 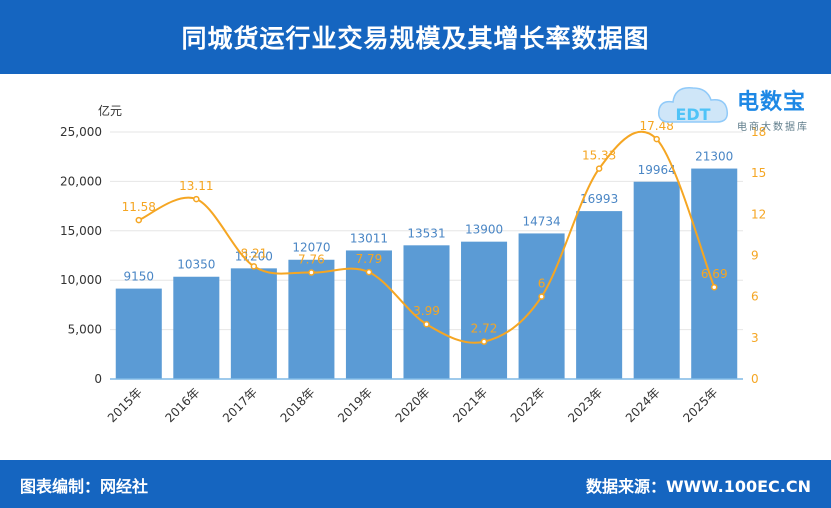 I want to click on x-tick-label: 2021年, so click(x=470, y=405).